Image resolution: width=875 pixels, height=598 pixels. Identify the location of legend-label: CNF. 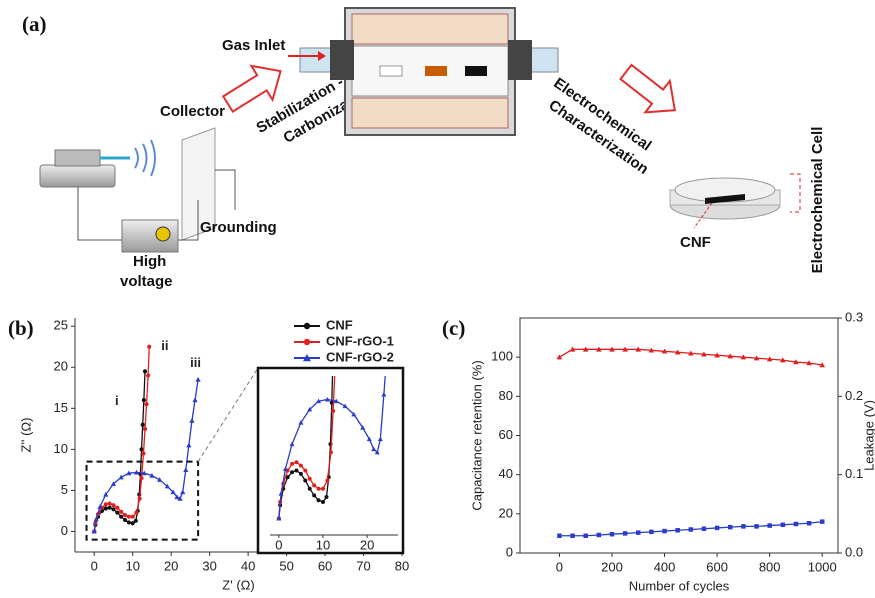
(339, 324).